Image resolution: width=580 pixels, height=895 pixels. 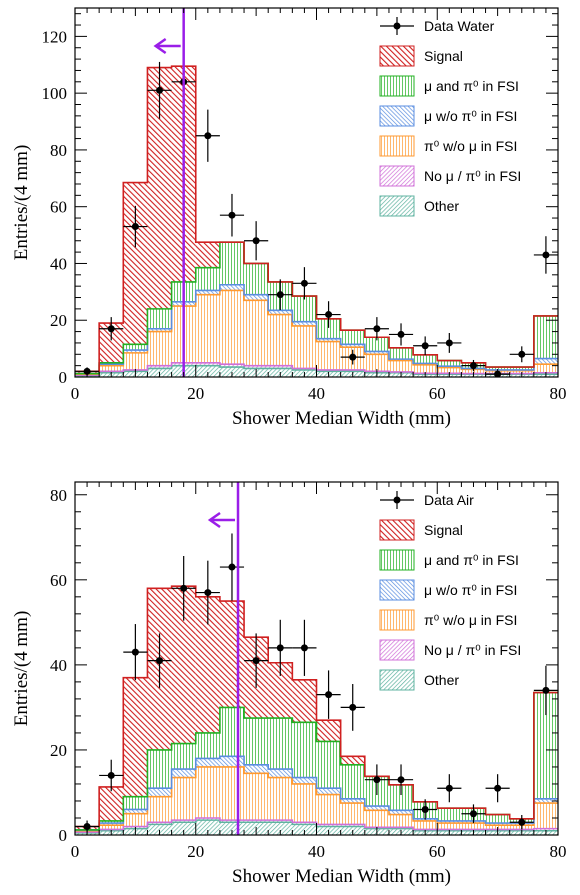 What do you see at coordinates (352, 337) in the screenshot?
I see `bar--and-in-fsi-bin-11` at bounding box center [352, 337].